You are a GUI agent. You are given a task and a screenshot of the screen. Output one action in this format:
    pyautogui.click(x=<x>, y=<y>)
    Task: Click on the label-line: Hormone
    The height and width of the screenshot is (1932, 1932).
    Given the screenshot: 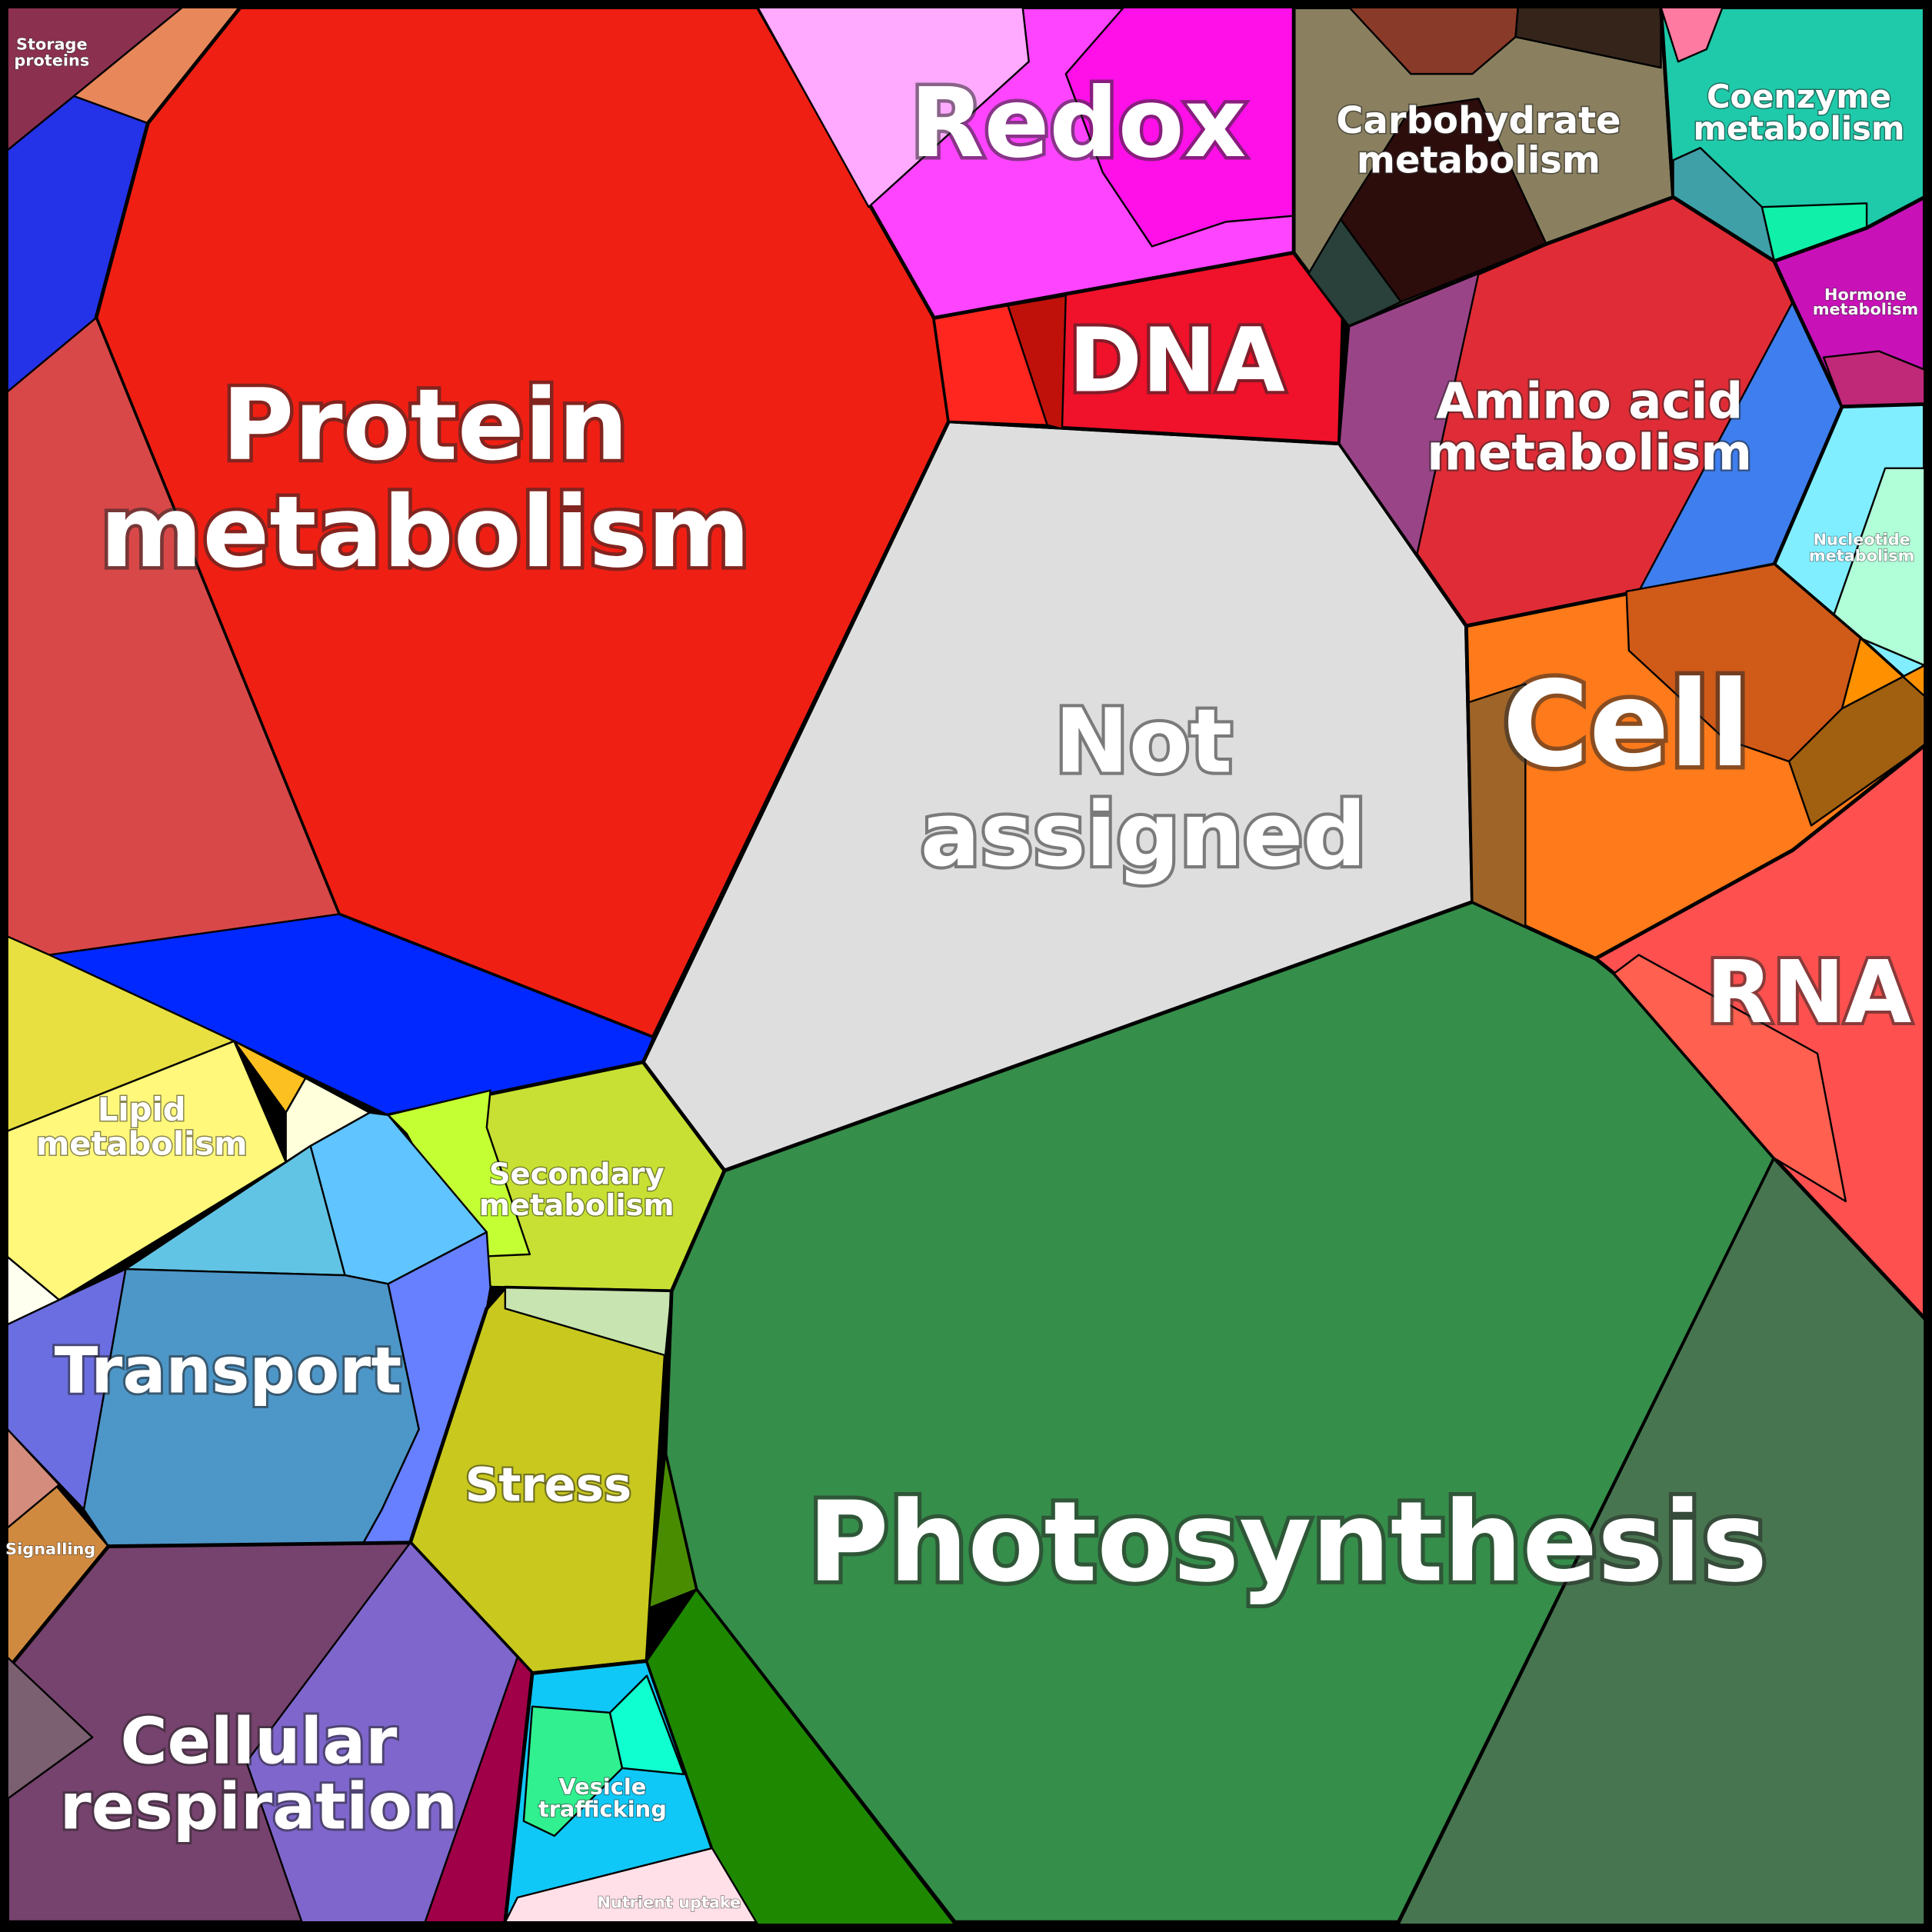 What is the action you would take?
    pyautogui.click(x=1865, y=294)
    